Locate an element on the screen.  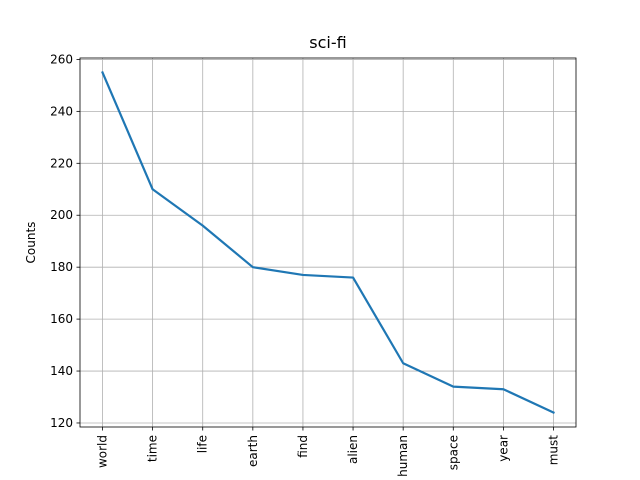
x-tick-label: time is located at coordinates (153, 448).